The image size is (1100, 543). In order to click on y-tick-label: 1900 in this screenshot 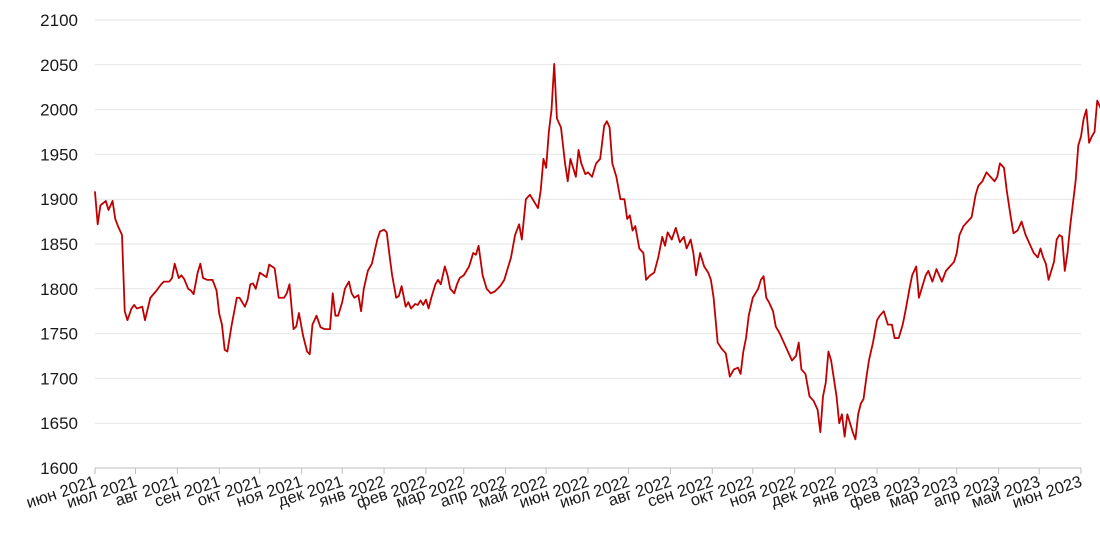, I will do `click(59, 199)`.